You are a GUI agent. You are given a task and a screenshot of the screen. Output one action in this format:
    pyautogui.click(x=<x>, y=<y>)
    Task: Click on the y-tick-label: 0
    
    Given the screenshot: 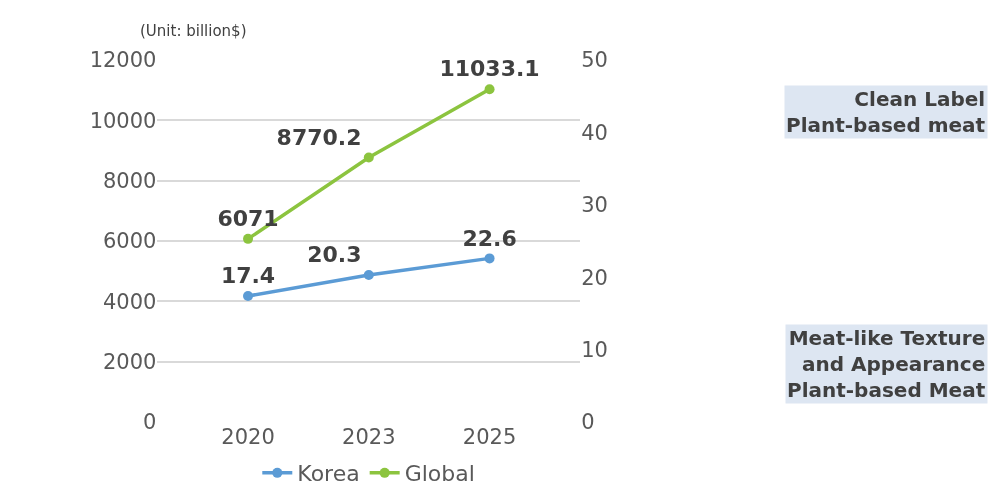 What is the action you would take?
    pyautogui.click(x=150, y=422)
    